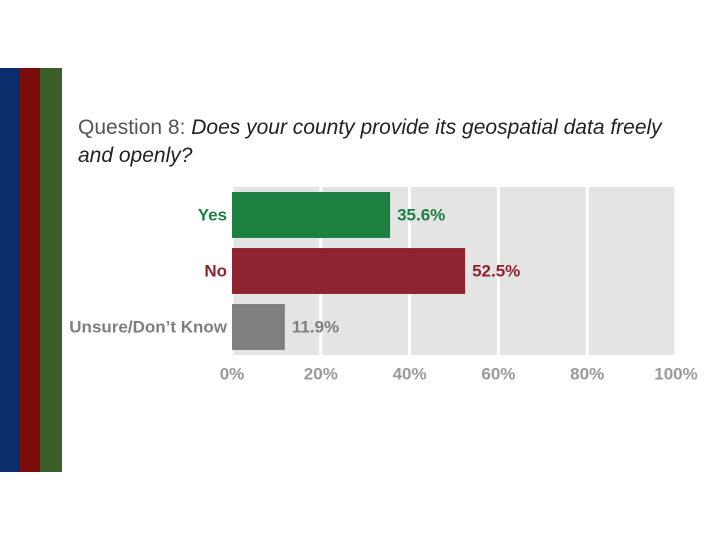 The image size is (720, 540). What do you see at coordinates (421, 214) in the screenshot?
I see `value-label: 35.6%` at bounding box center [421, 214].